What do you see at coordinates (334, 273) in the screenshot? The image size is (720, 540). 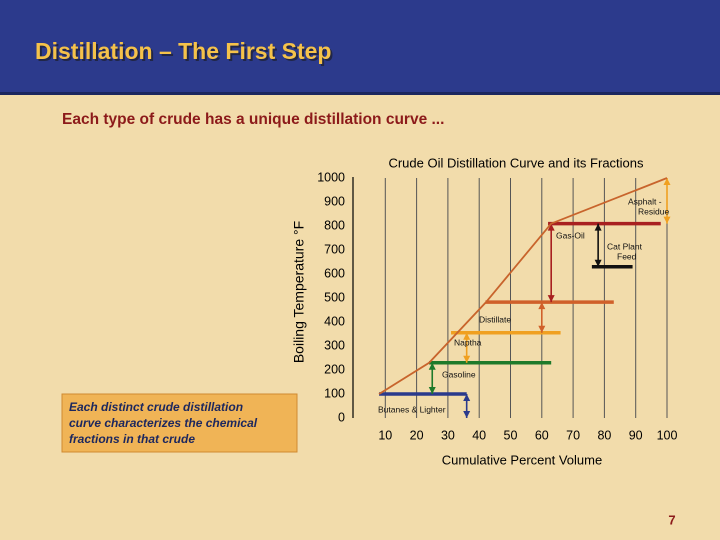 I see `y-tick-label: 600` at bounding box center [334, 273].